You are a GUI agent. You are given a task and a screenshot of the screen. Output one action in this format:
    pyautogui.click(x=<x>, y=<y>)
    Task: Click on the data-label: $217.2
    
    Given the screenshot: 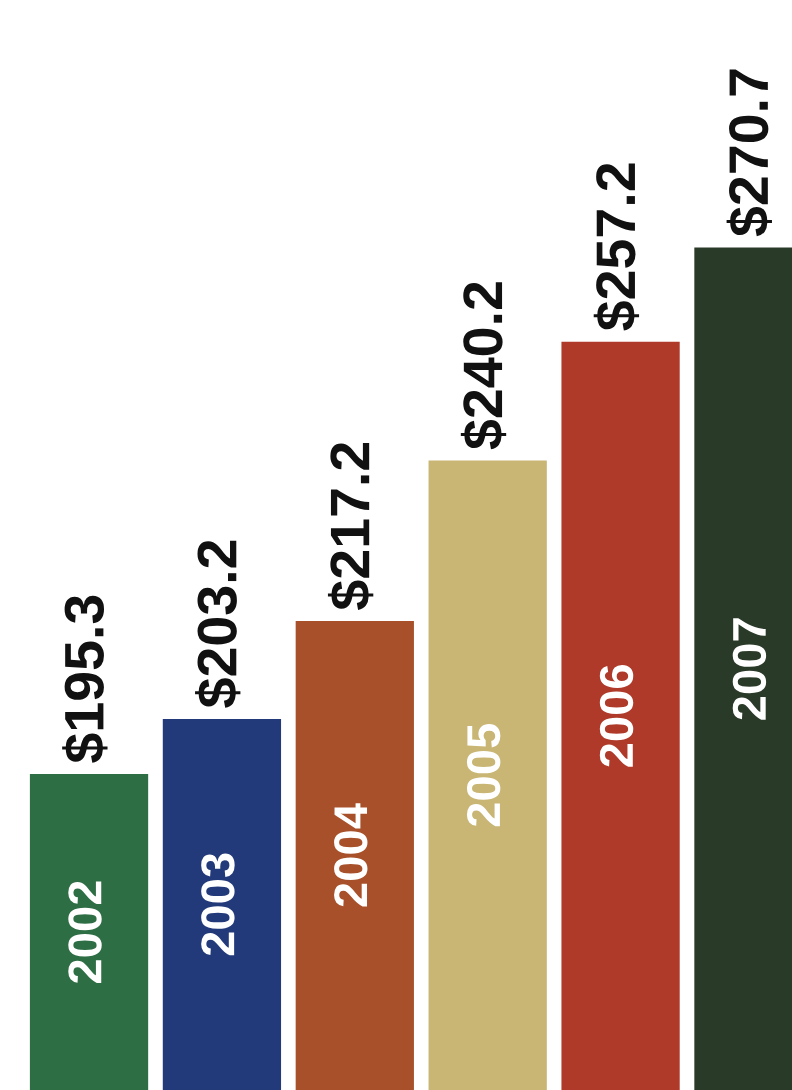 What is the action you would take?
    pyautogui.click(x=350, y=526)
    